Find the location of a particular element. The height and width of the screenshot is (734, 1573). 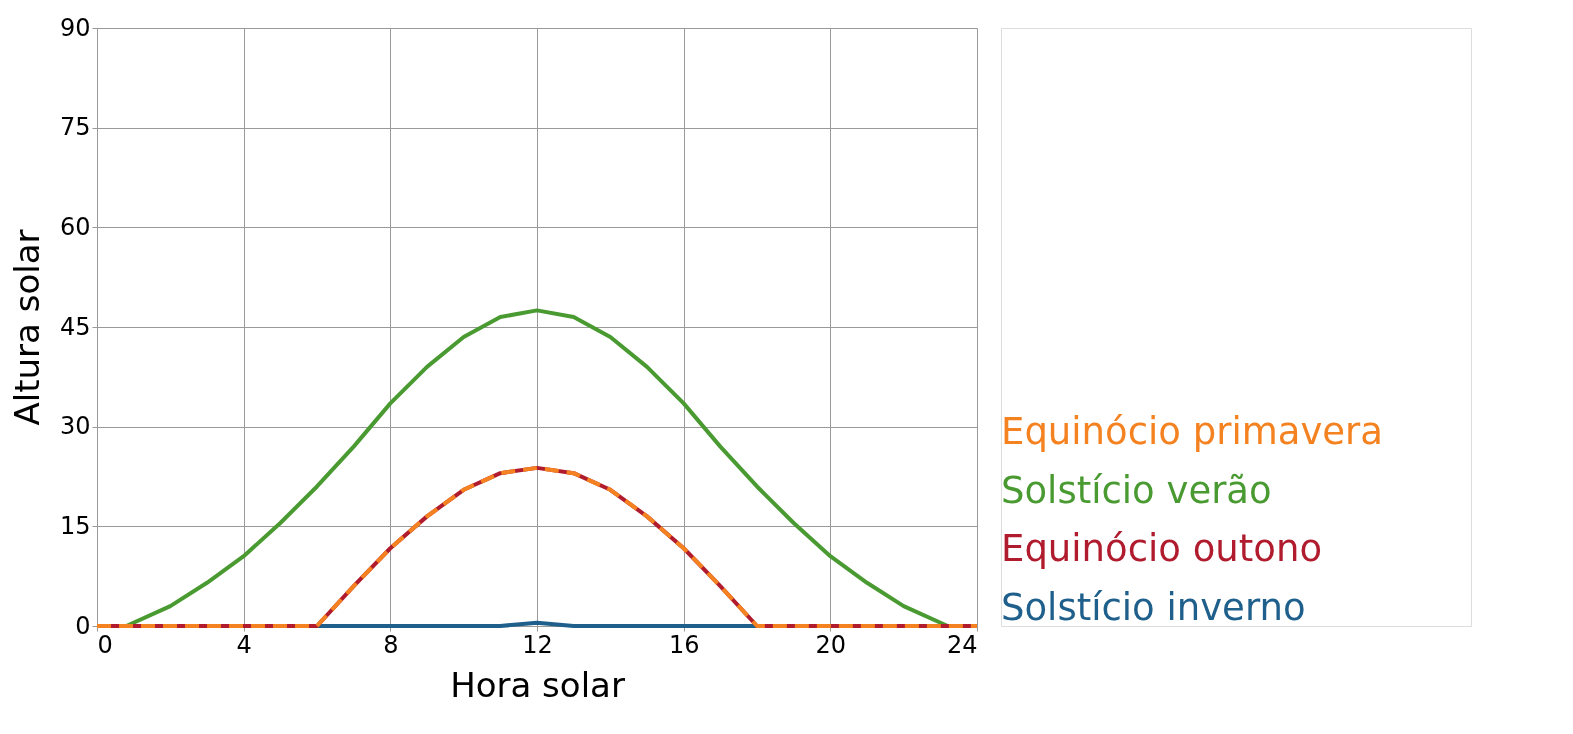

y-tick-label: 0 is located at coordinates (83, 625).